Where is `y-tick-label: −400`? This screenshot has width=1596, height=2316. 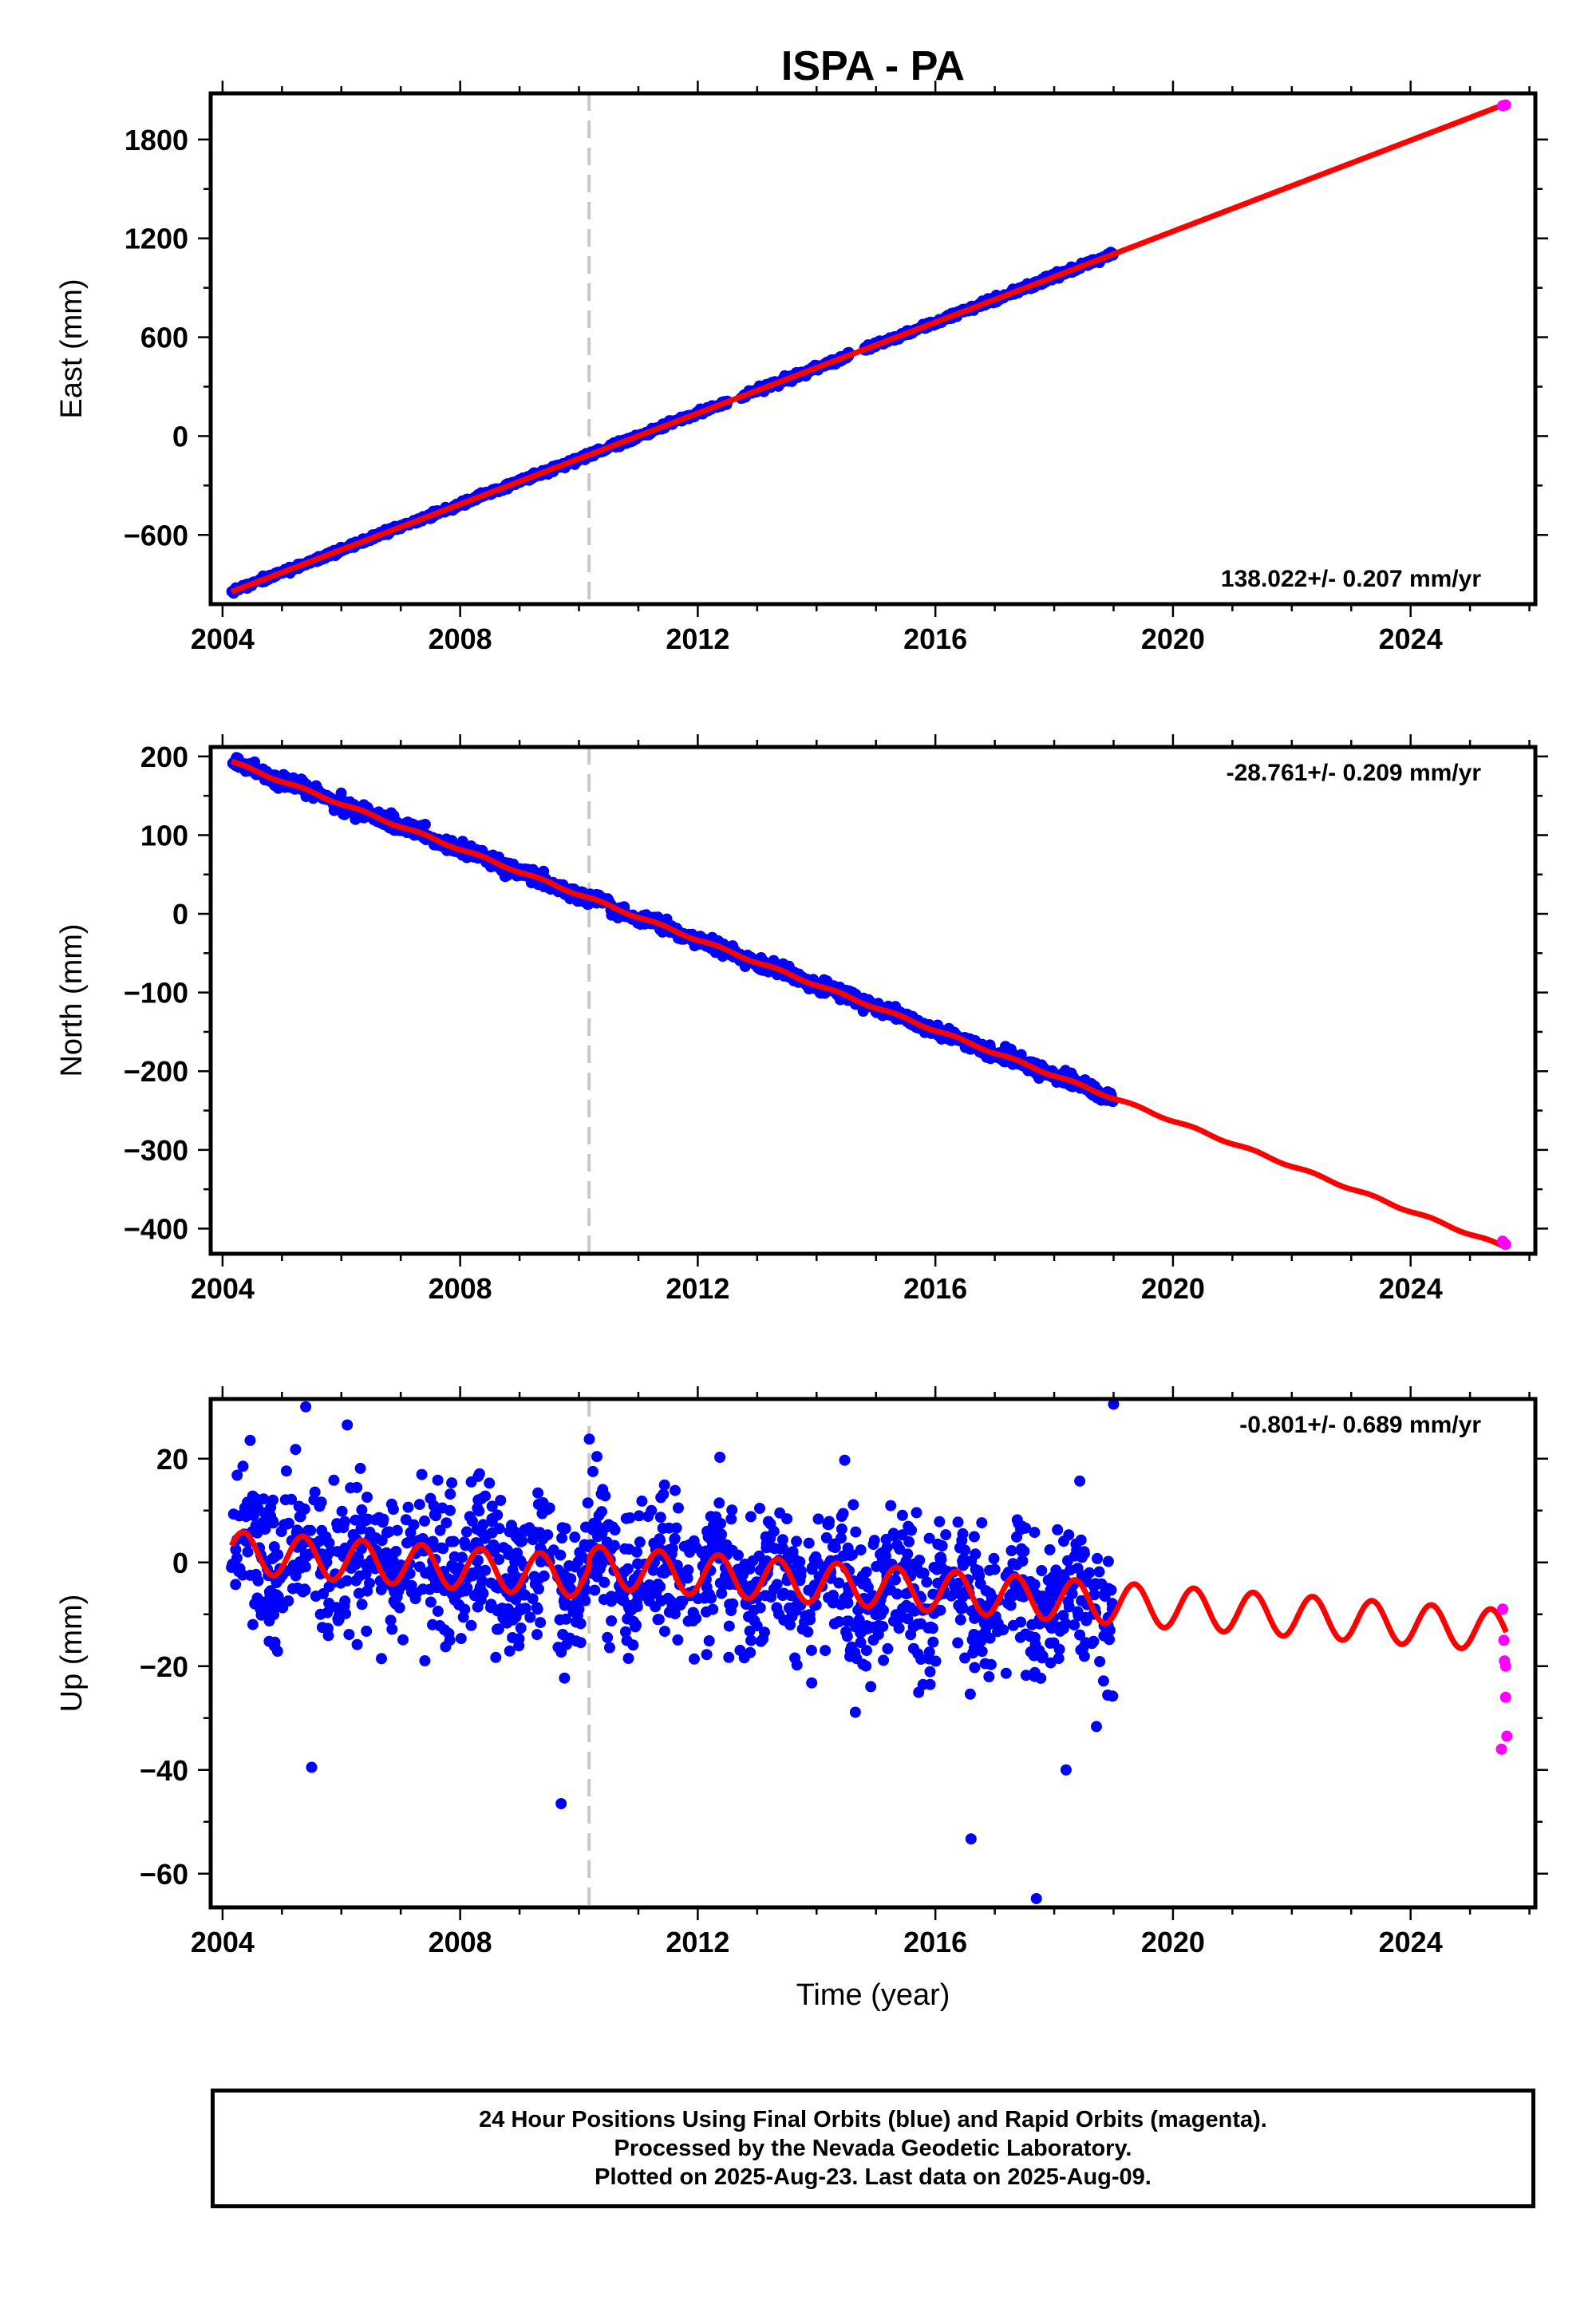 y-tick-label: −400 is located at coordinates (156, 1228).